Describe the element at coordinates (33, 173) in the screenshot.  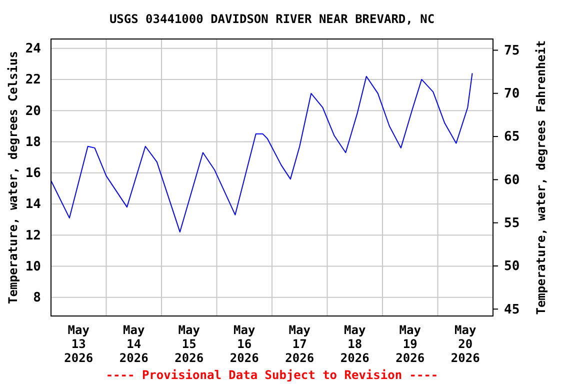
I see `y-tick-label: 16` at that location.